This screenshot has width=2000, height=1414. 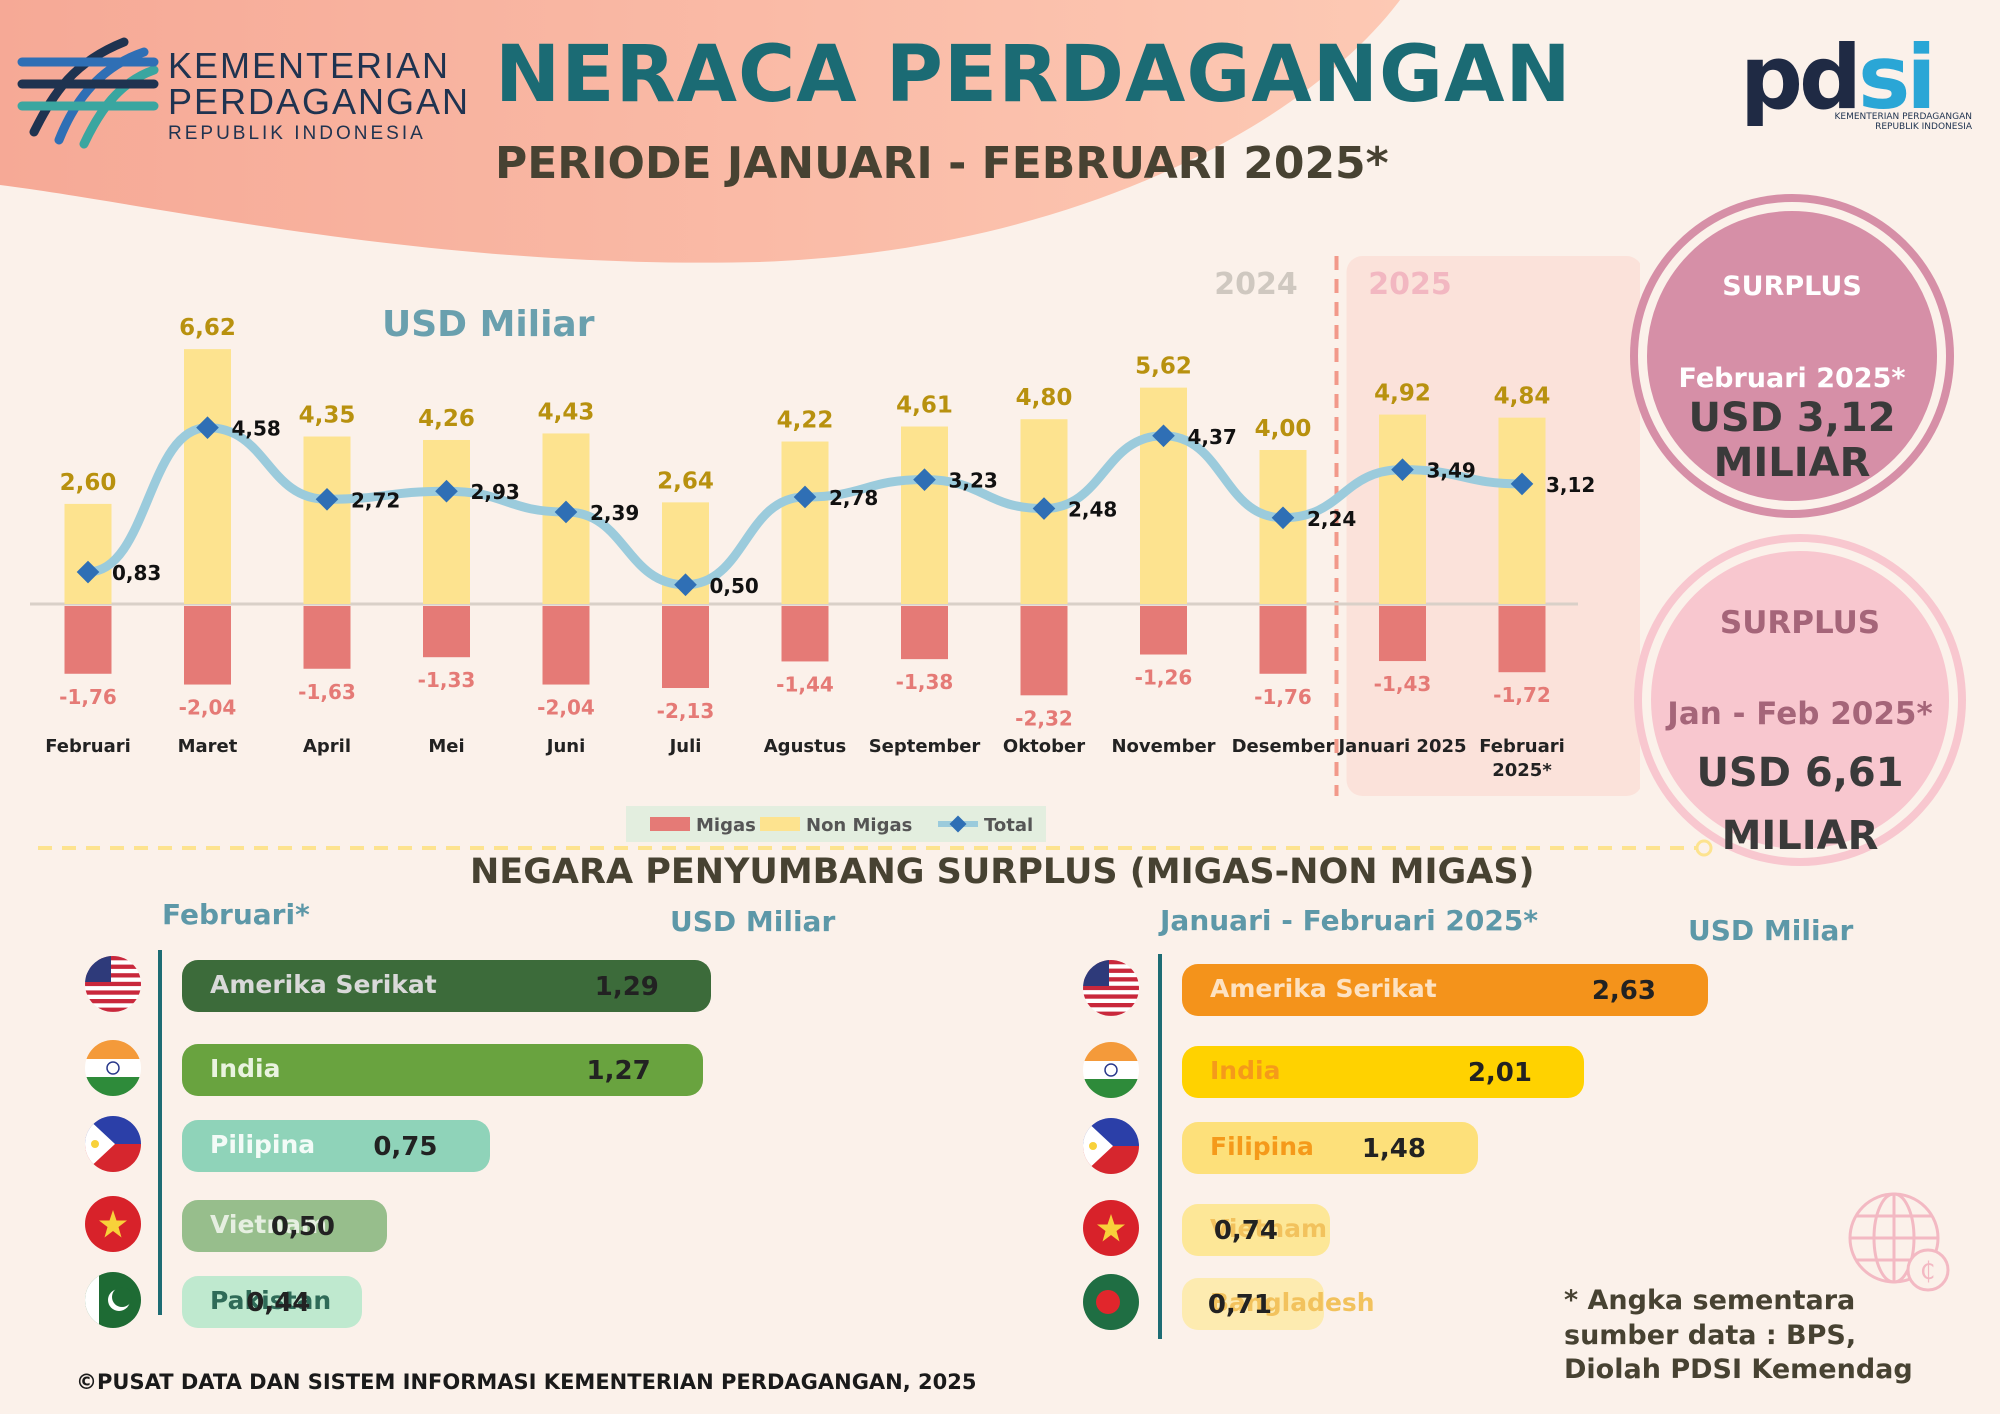 I want to click on surplus-bar: Amerika Serikat 2,63, so click(x=1445, y=990).